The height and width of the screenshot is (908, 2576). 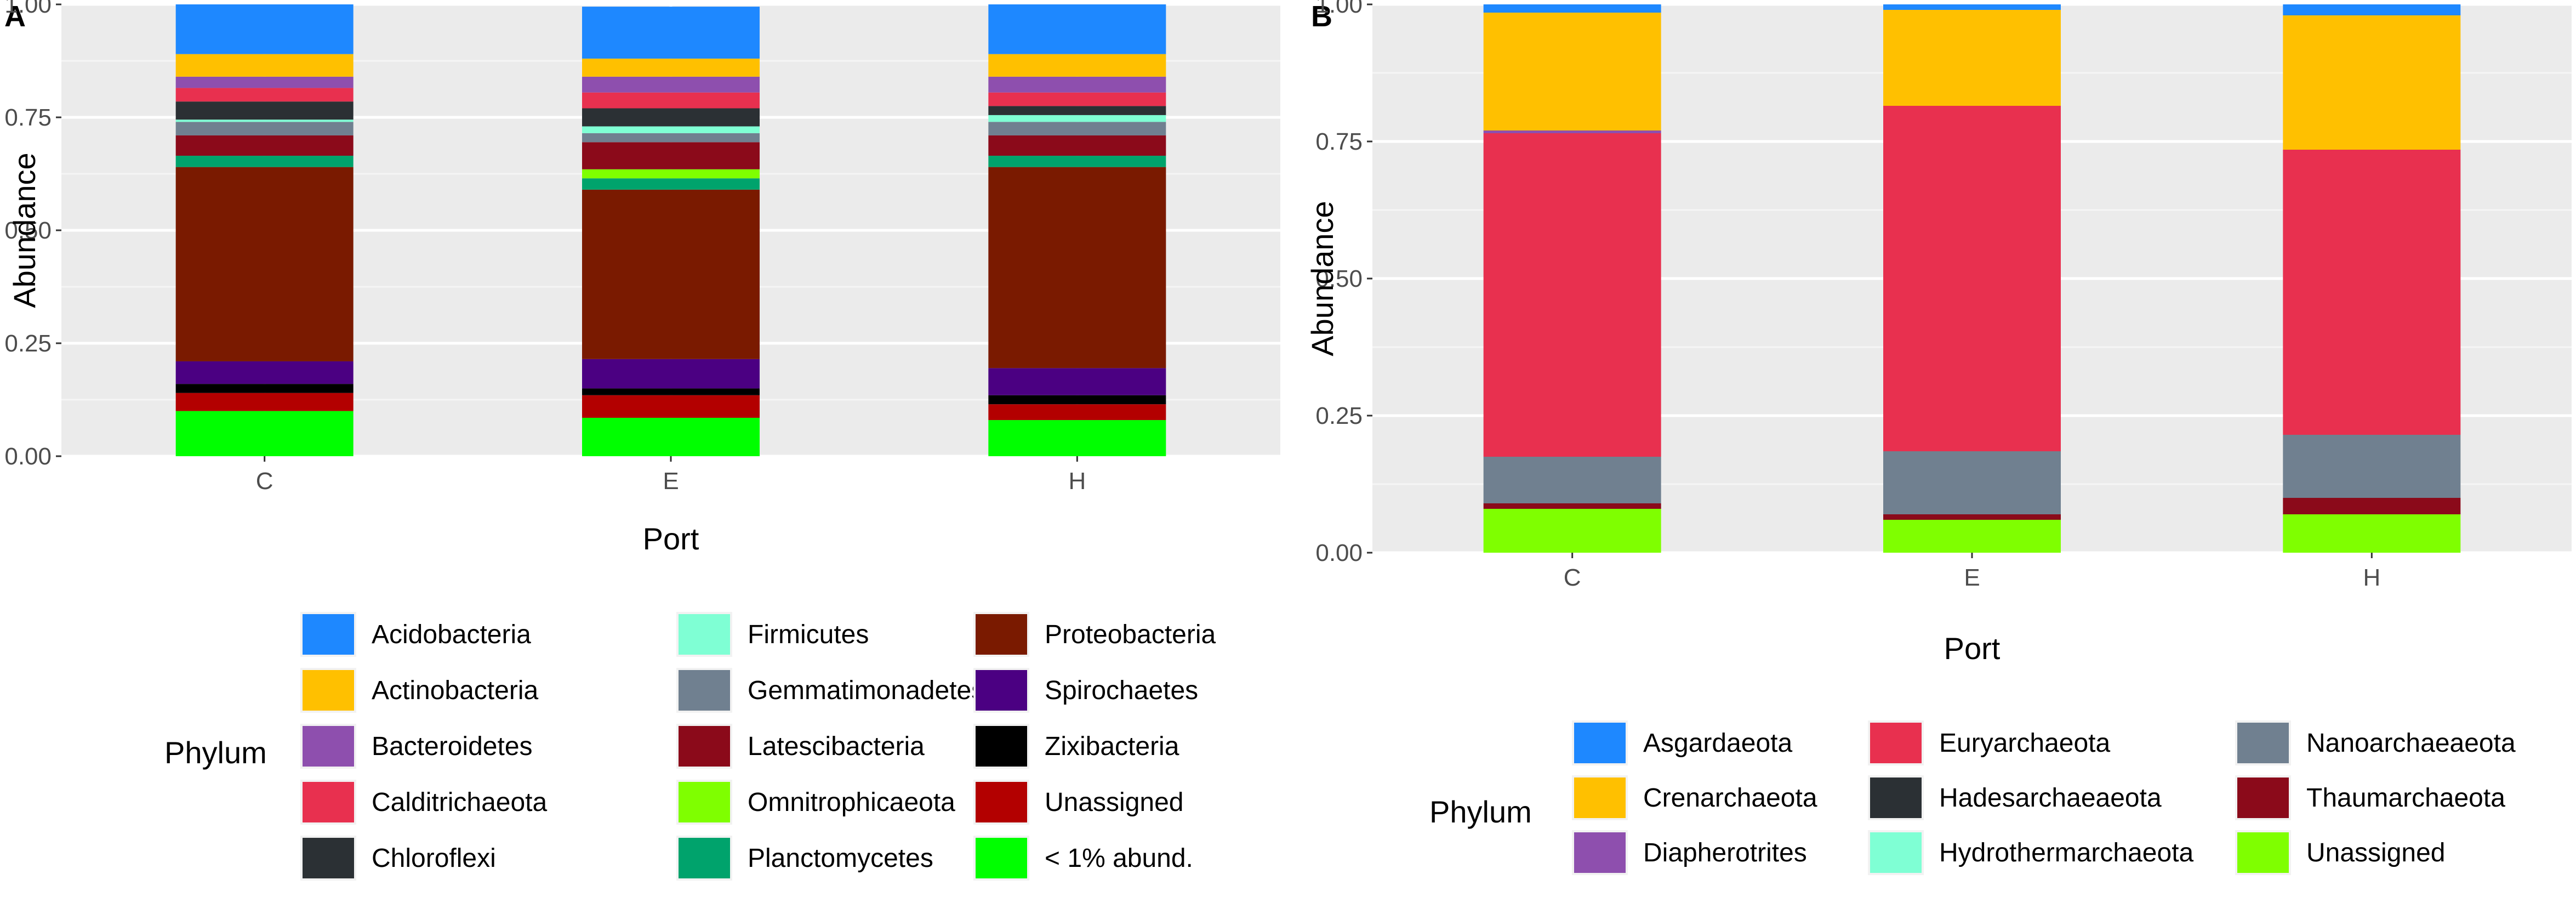 What do you see at coordinates (1339, 141) in the screenshot?
I see `y-tick-label-b: 0.75` at bounding box center [1339, 141].